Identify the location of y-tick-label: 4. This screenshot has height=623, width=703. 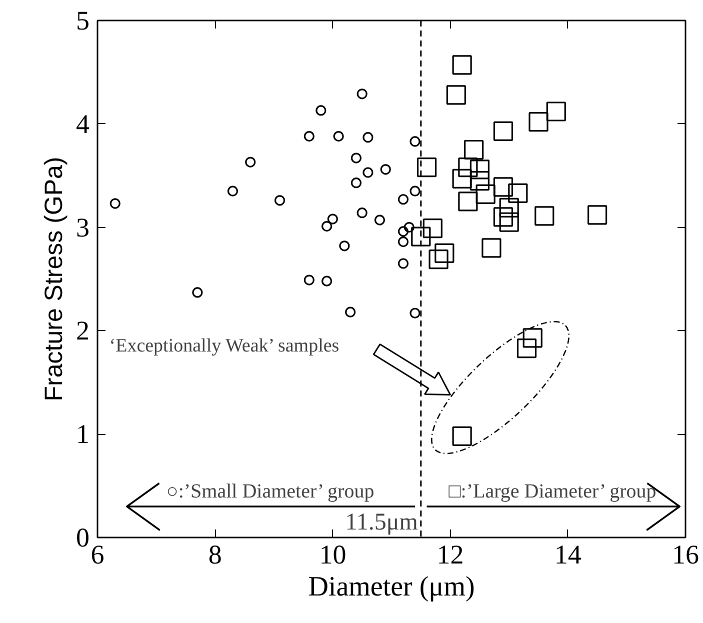
(83, 123).